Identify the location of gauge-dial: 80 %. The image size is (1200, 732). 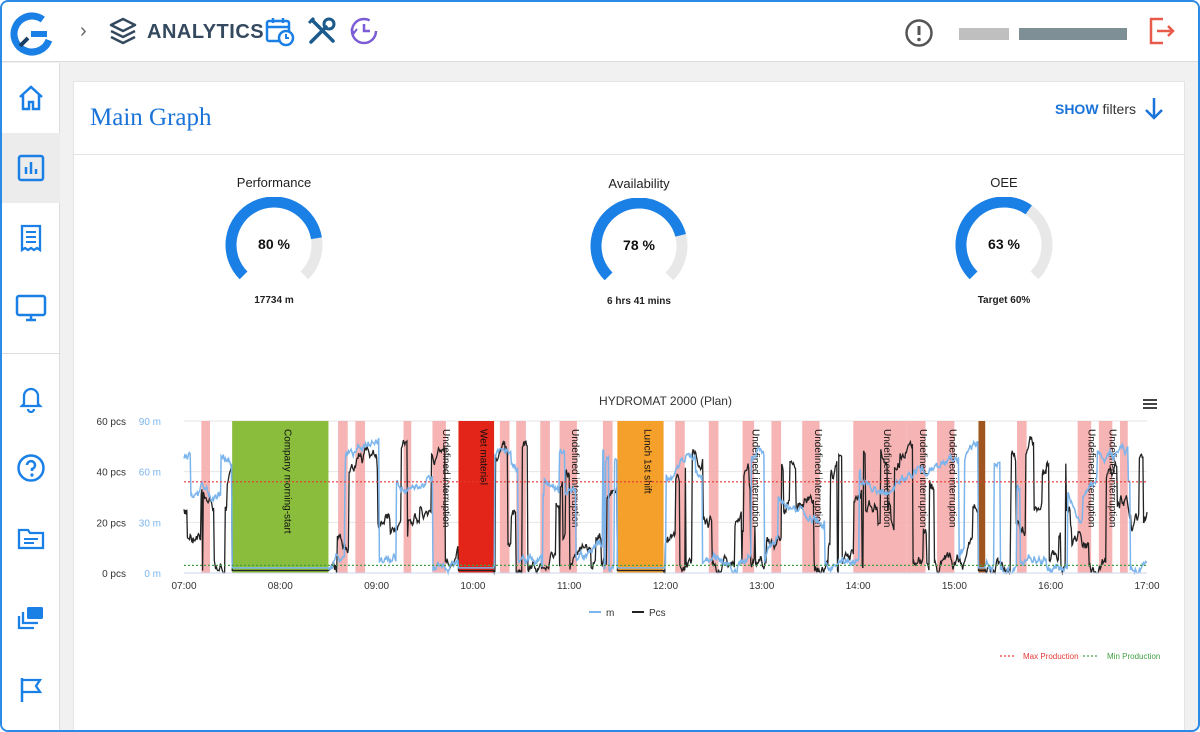
(274, 238).